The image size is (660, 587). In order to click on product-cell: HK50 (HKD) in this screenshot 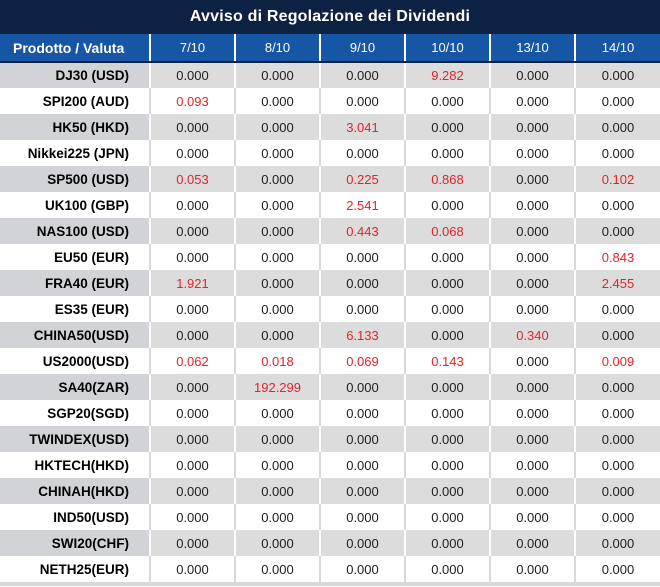, I will do `click(75, 127)`.